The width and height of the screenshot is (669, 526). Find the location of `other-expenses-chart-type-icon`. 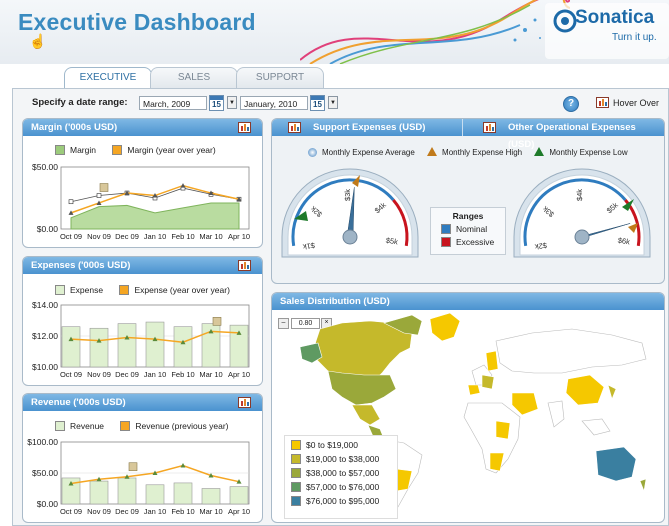

other-expenses-chart-type-icon is located at coordinates (489, 127).